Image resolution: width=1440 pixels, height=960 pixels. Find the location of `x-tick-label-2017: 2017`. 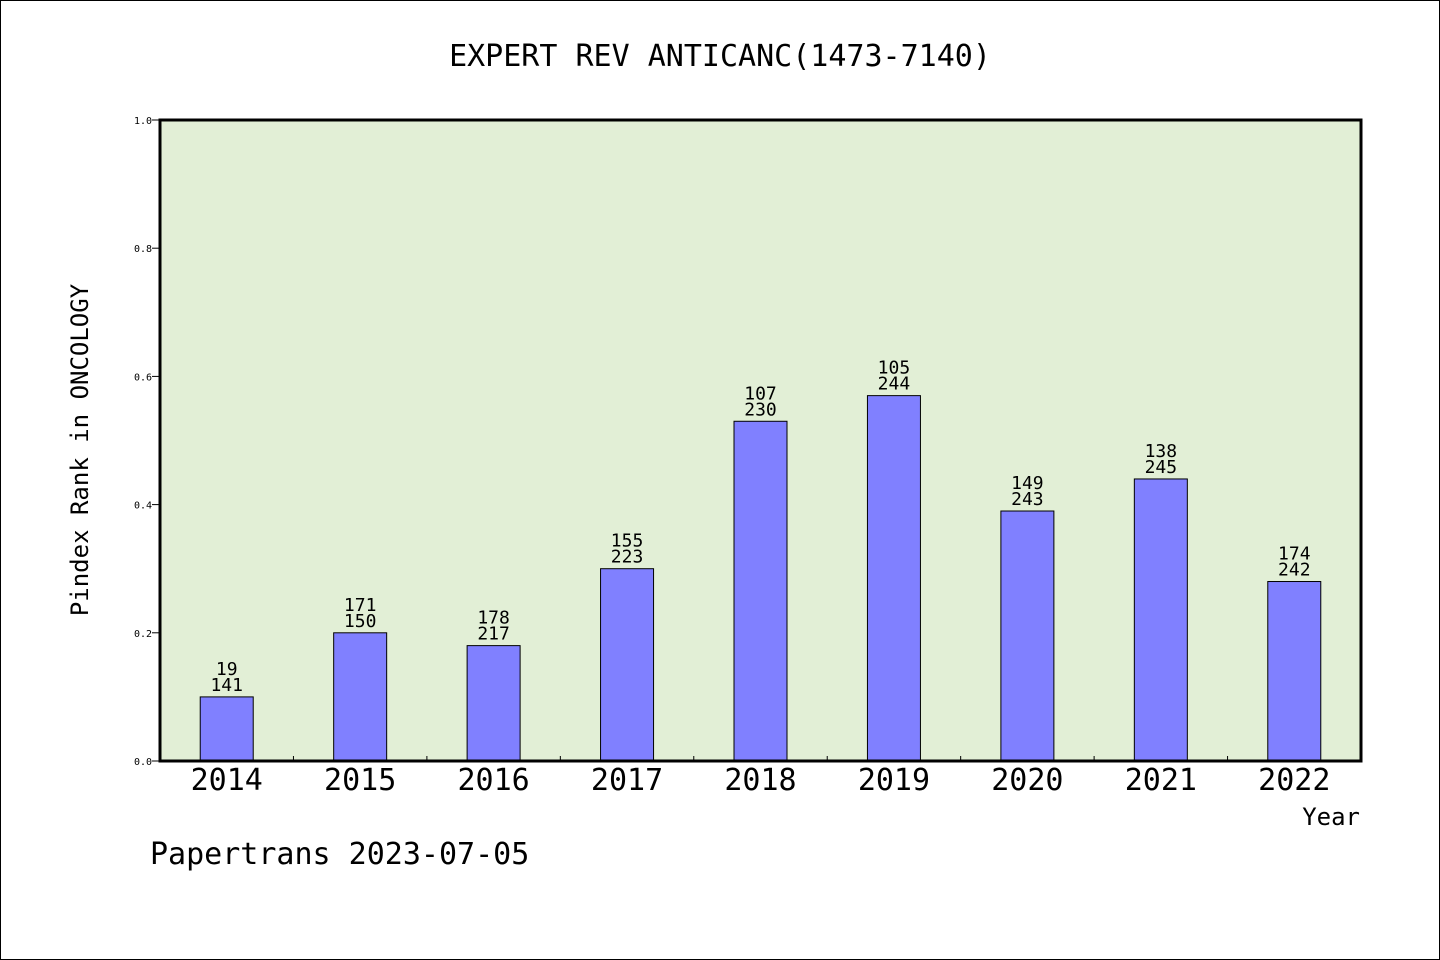

x-tick-label-2017: 2017 is located at coordinates (627, 780).